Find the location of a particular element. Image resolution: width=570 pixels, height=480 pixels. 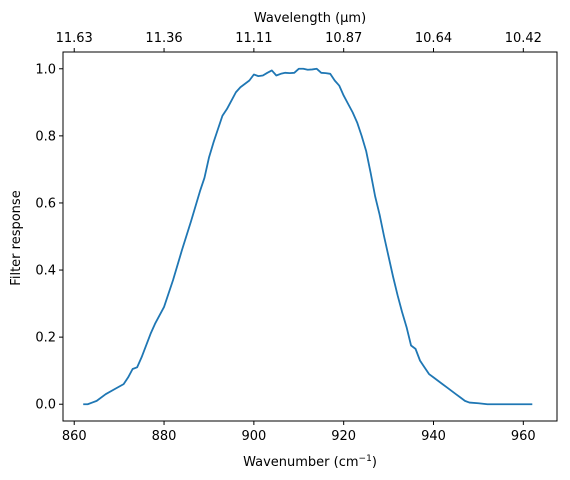

top-x-tick-label: 10.87 is located at coordinates (343, 38).